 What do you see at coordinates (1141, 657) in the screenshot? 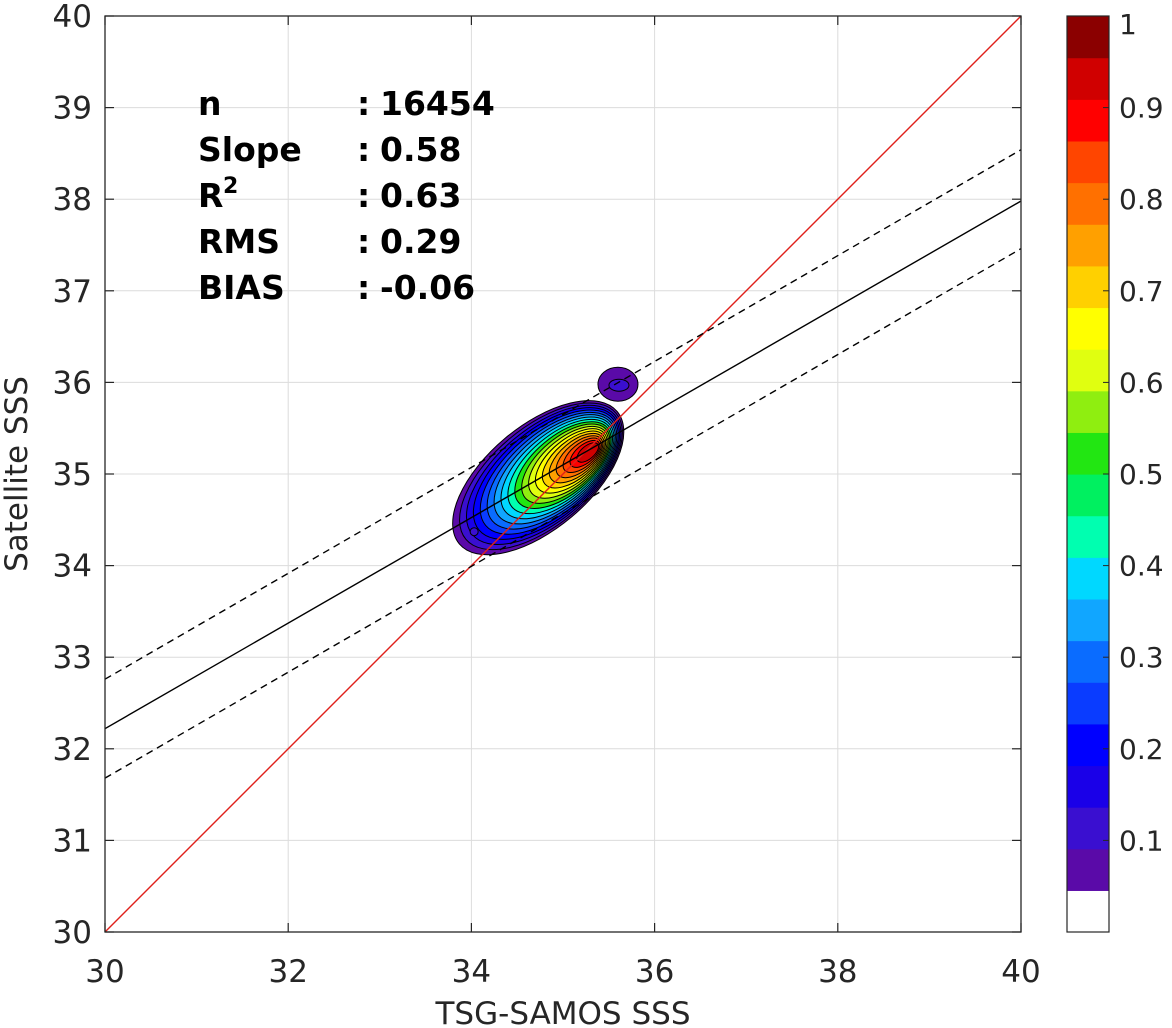
I see `colorbar-tick-label: 0.3` at bounding box center [1141, 657].